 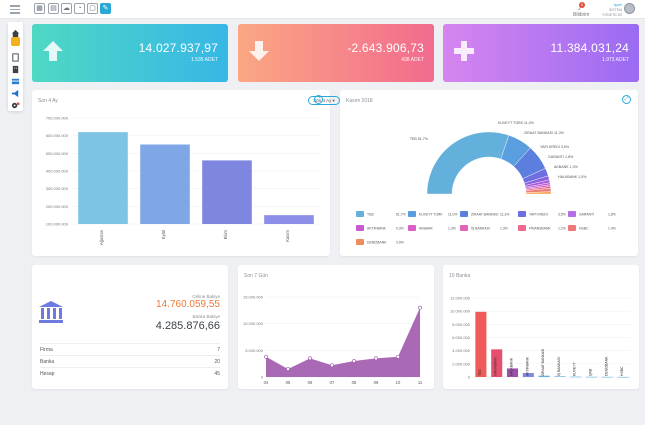 I want to click on bar-label: HSBC, so click(x=622, y=371).